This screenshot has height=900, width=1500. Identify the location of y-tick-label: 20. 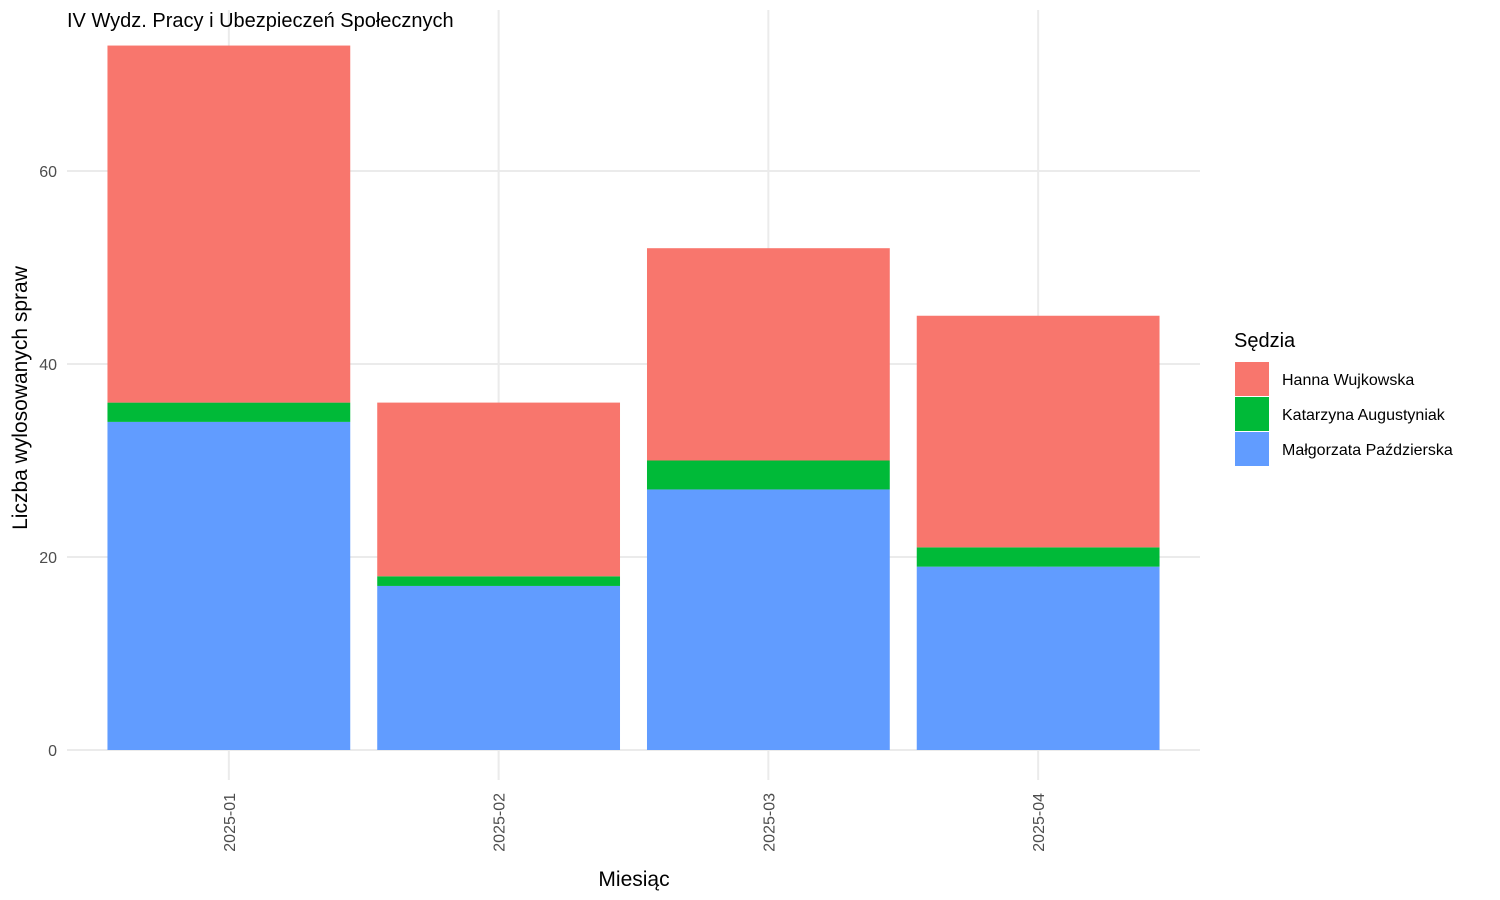
(48, 558).